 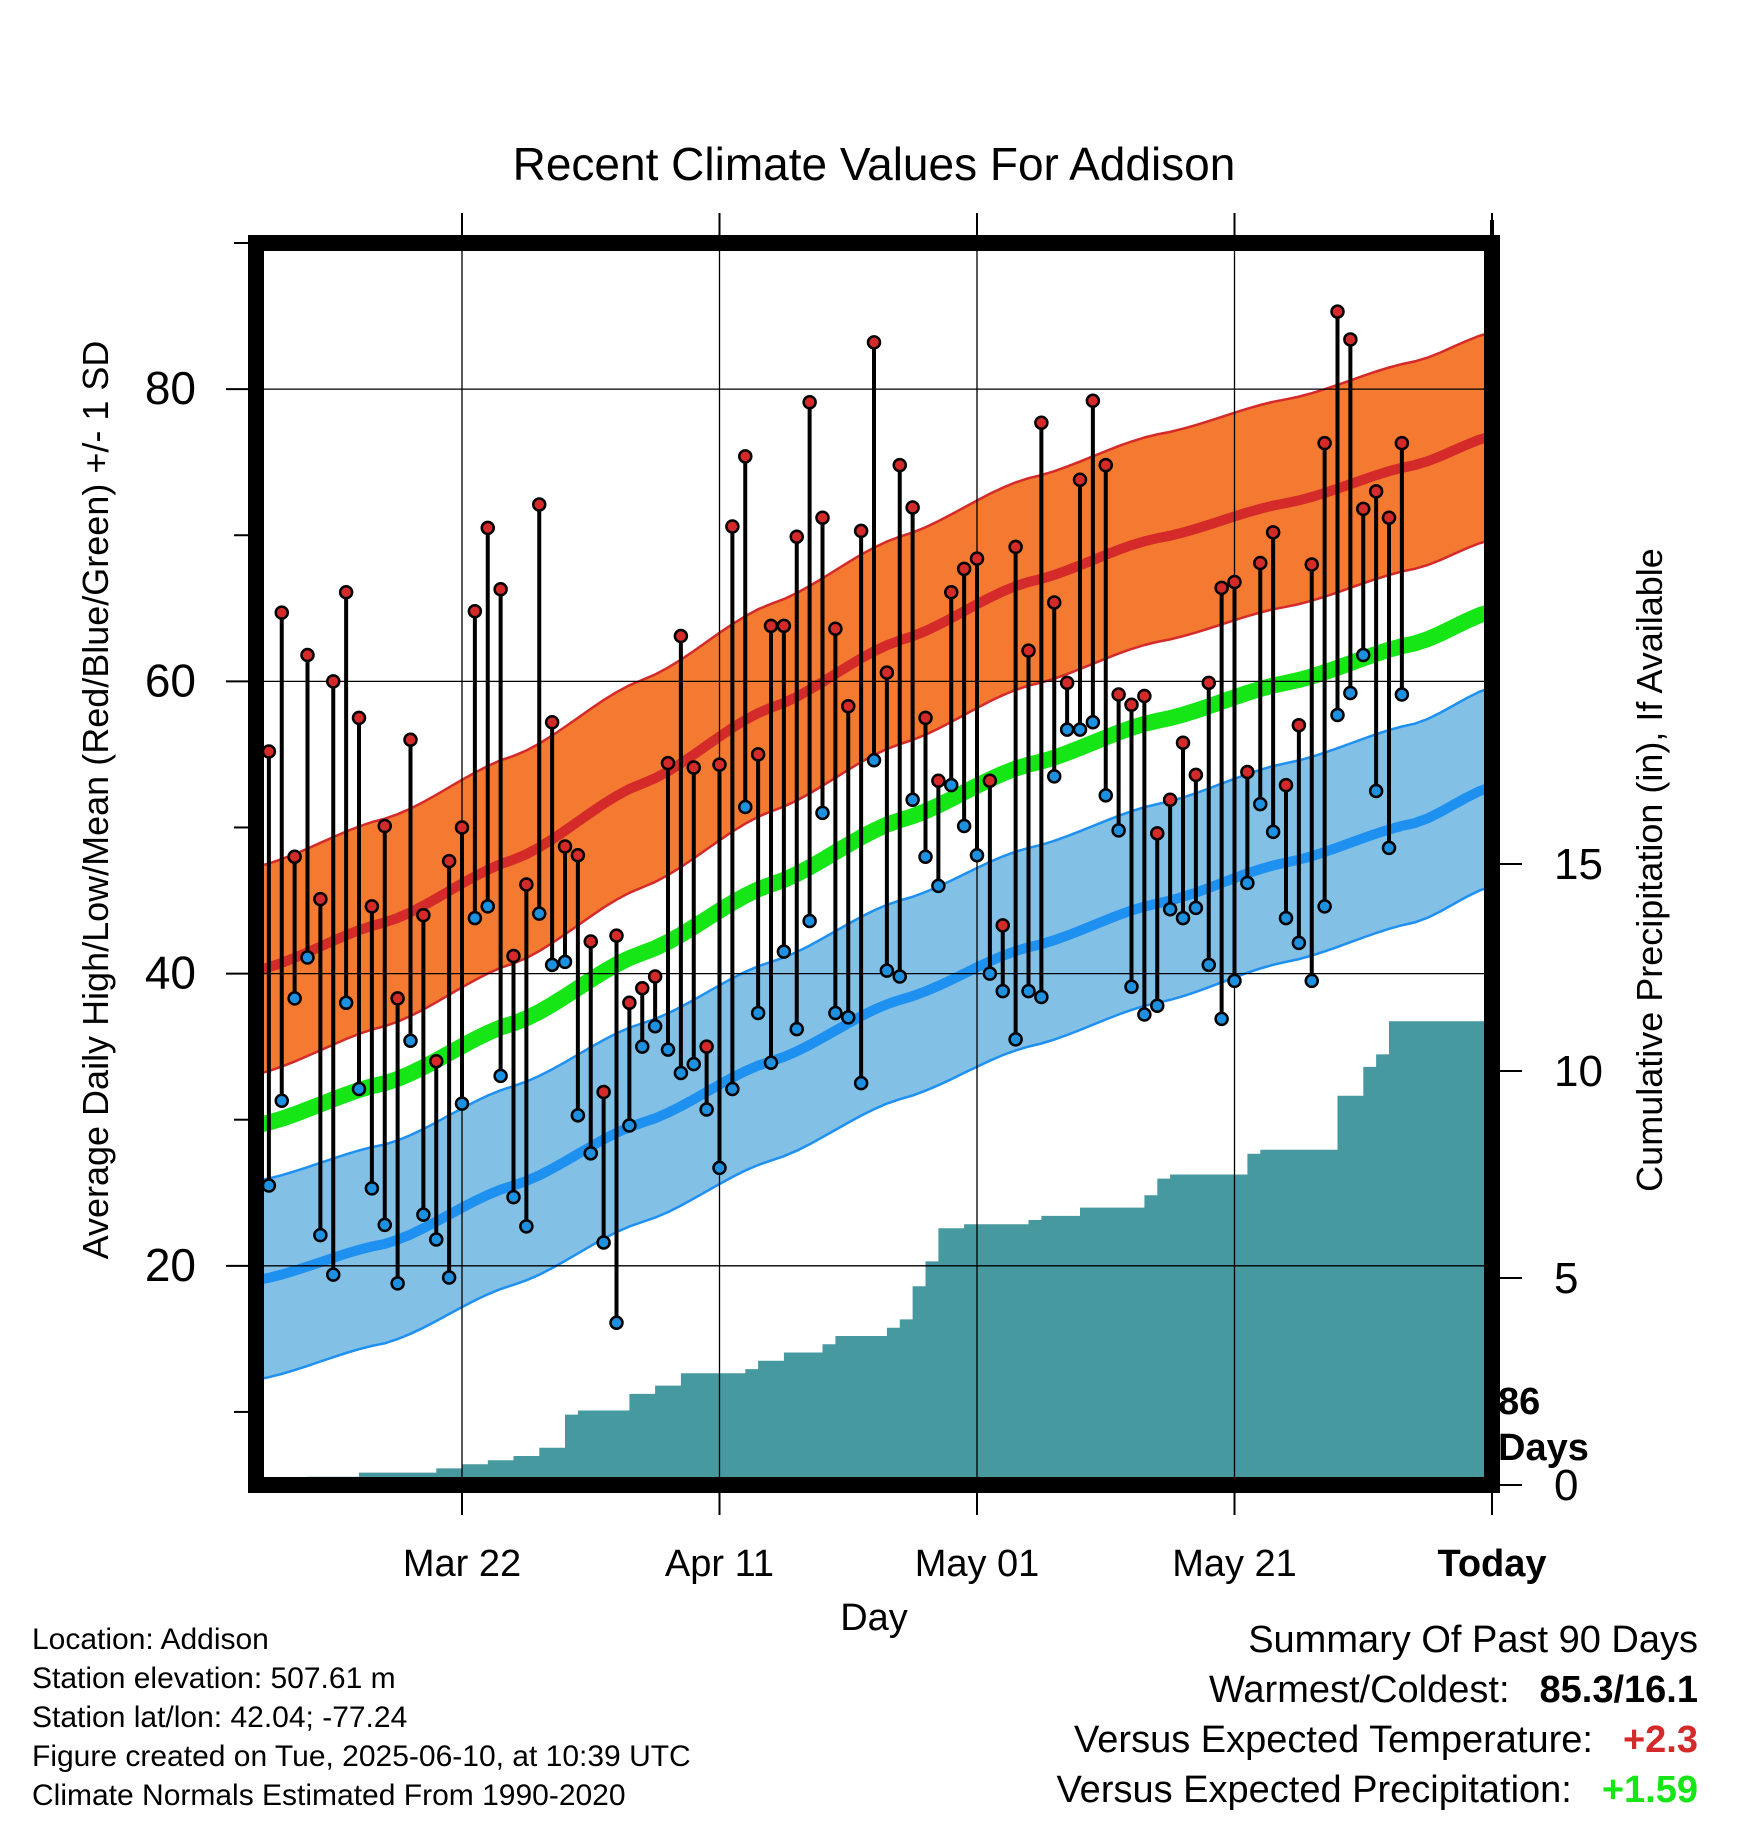 I want to click on precip-anomaly-label: Versus Expected Precipitation:, so click(x=1314, y=1790).